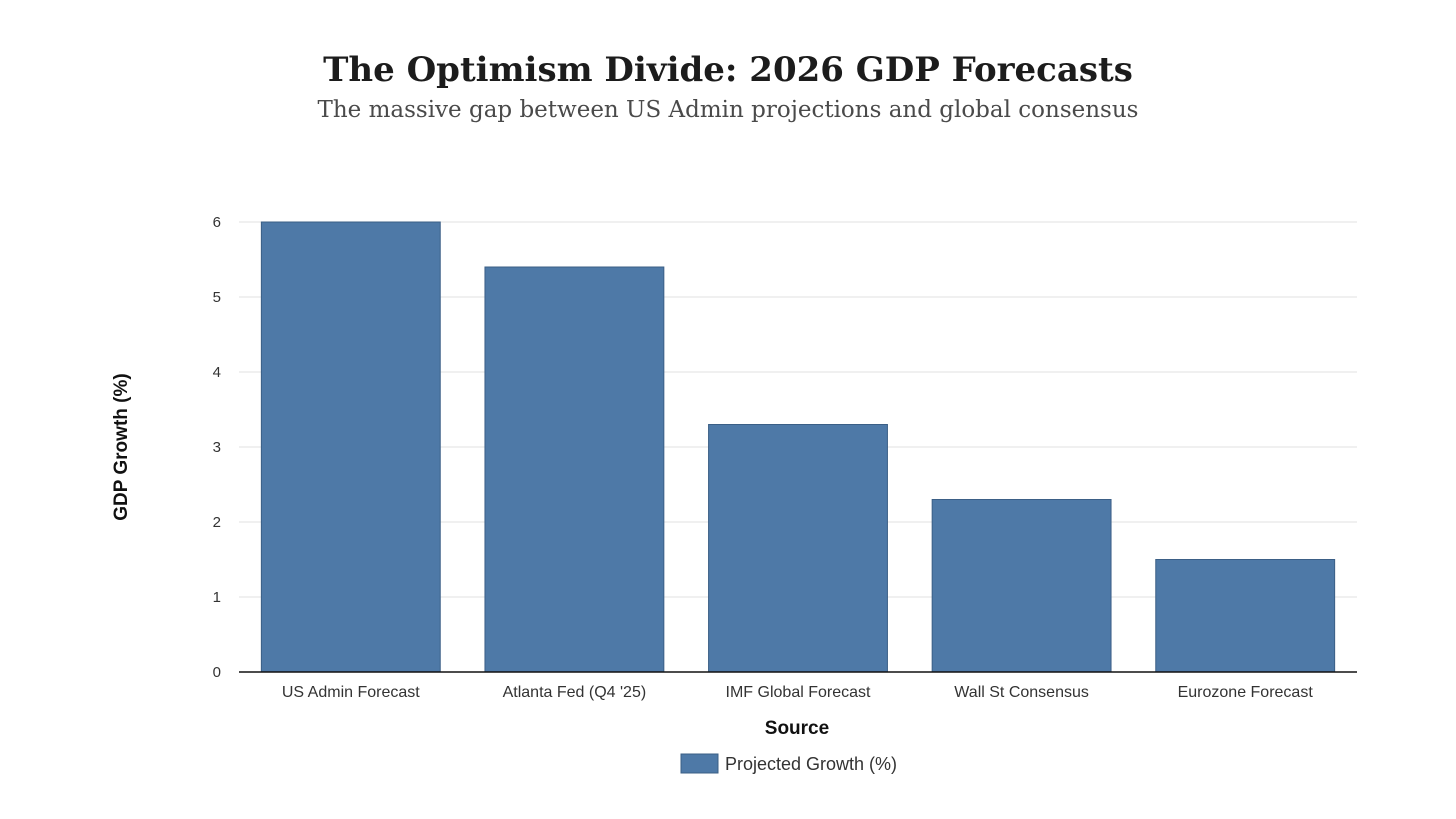  What do you see at coordinates (575, 692) in the screenshot?
I see `x-category-label: Atlanta Fed (Q4 '25)` at bounding box center [575, 692].